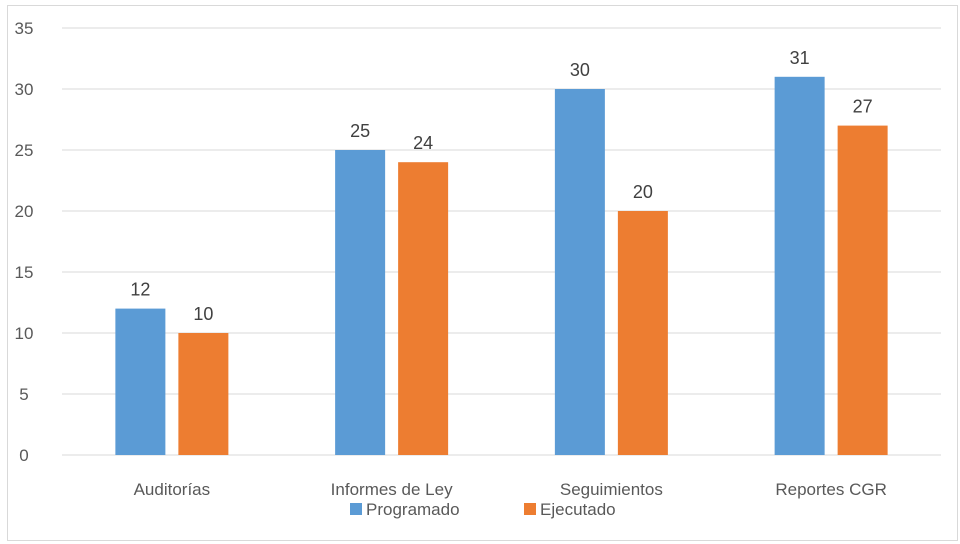 The width and height of the screenshot is (960, 544). What do you see at coordinates (140, 290) in the screenshot?
I see `data-label: 12` at bounding box center [140, 290].